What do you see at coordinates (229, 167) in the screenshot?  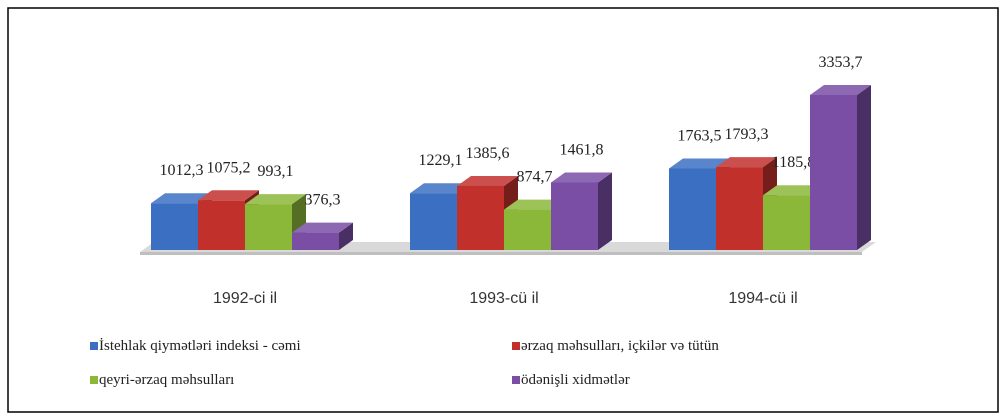 I see `data-label: 1075,2` at bounding box center [229, 167].